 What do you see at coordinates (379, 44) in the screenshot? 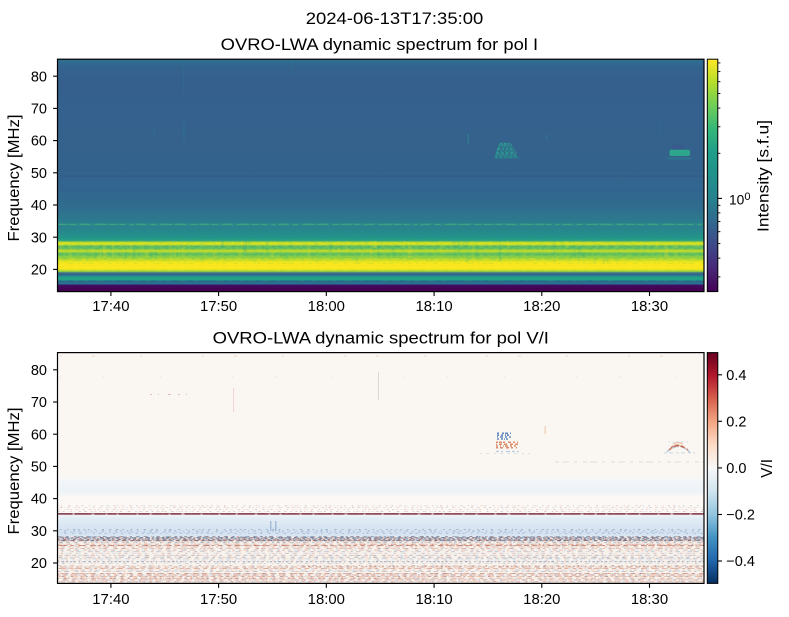
I see `svg-text:OVRO-LWA dynamic spectrum for: OVRO-LWA dynamic spectrum for pol I` at bounding box center [379, 44].